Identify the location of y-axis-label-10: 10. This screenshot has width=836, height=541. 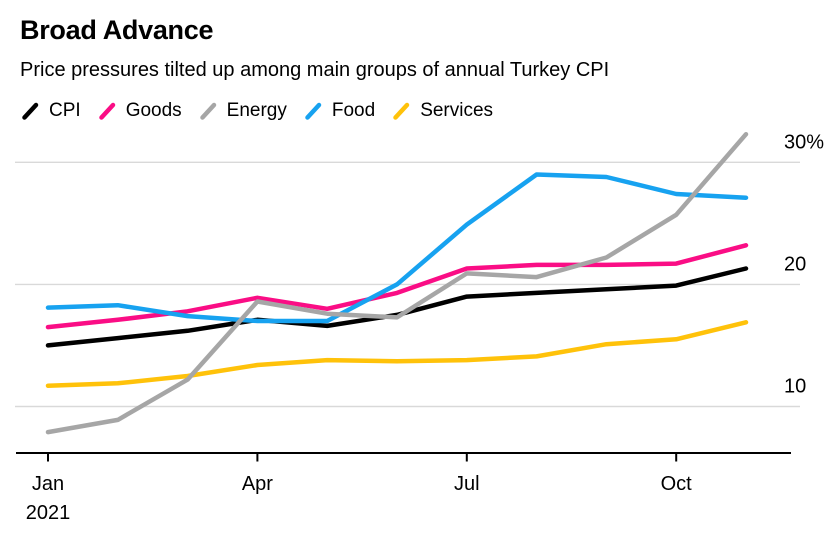
(795, 387).